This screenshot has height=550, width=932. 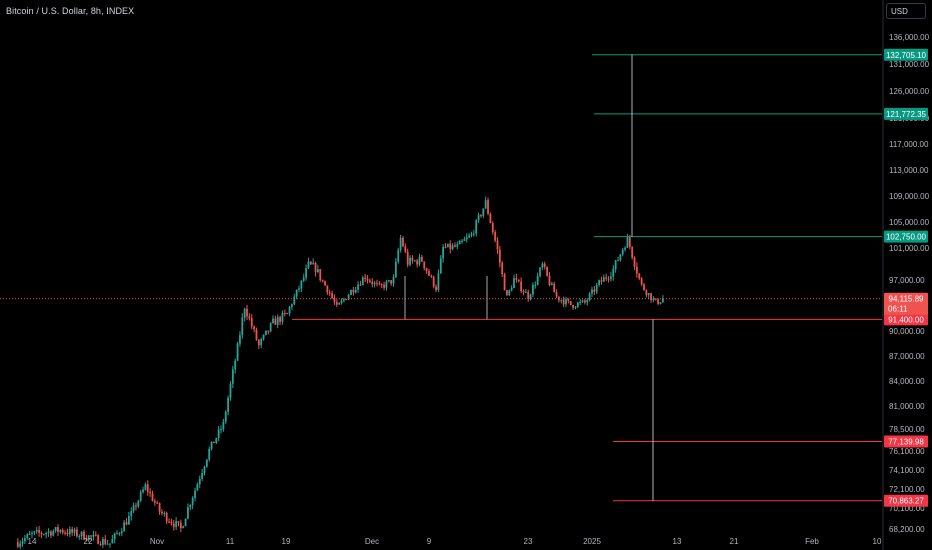 What do you see at coordinates (907, 470) in the screenshot?
I see `price-tick-label: 74,100.00` at bounding box center [907, 470].